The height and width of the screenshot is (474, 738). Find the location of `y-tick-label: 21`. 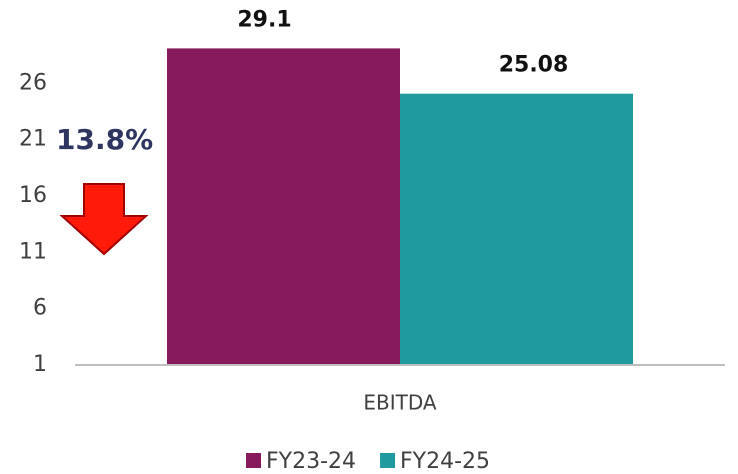

y-tick-label: 21 is located at coordinates (33, 139).